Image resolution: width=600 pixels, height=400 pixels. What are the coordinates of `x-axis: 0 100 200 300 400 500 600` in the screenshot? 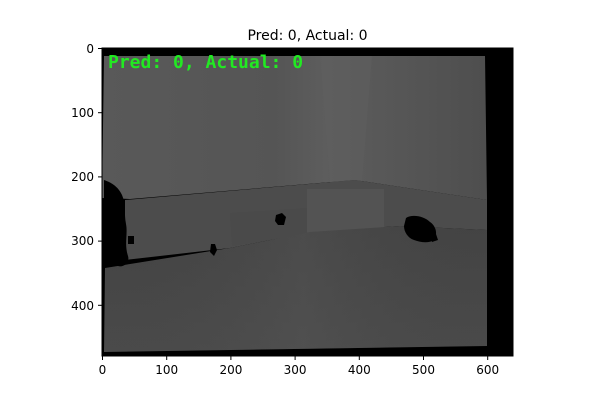 It's located at (299, 366).